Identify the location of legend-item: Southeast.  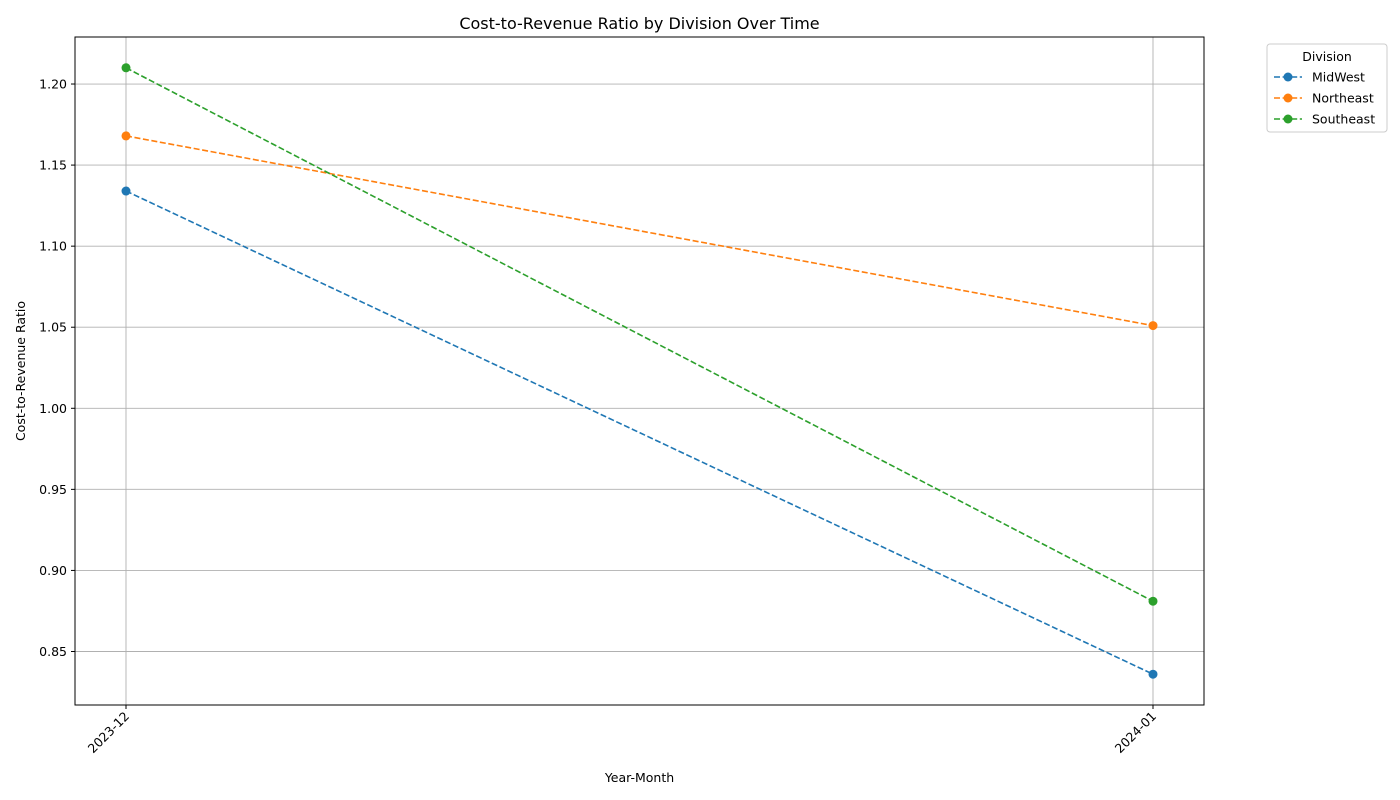
(1324, 119).